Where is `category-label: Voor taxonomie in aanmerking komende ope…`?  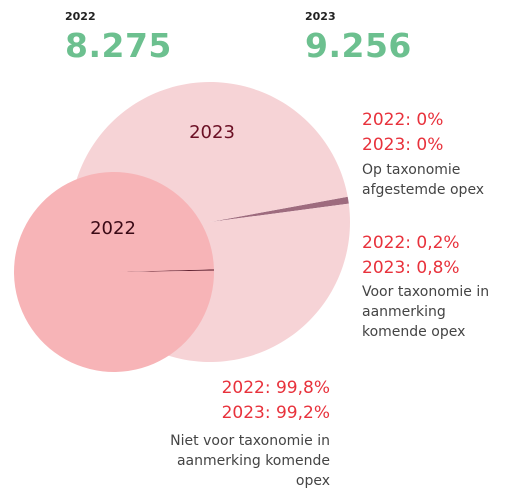 category-label: Voor taxonomie in aanmerking komende ope… is located at coordinates (426, 312).